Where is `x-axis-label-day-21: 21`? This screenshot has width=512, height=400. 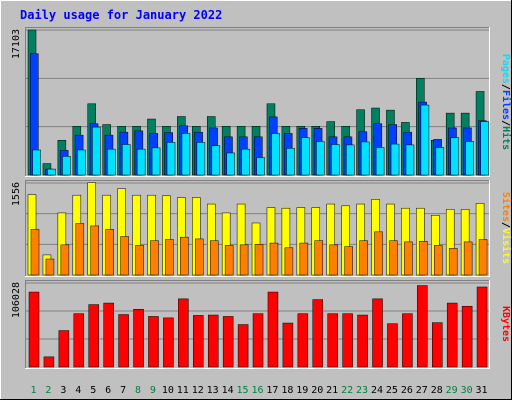
x-axis-label-day-21: 21 is located at coordinates (332, 390).